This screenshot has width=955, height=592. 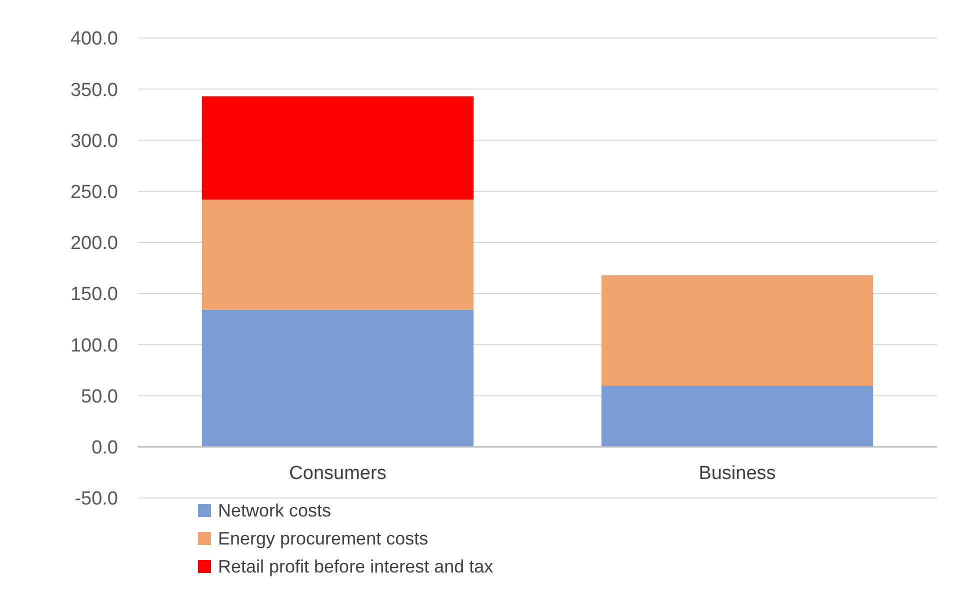 I want to click on legend-label: Network costs, so click(x=275, y=510).